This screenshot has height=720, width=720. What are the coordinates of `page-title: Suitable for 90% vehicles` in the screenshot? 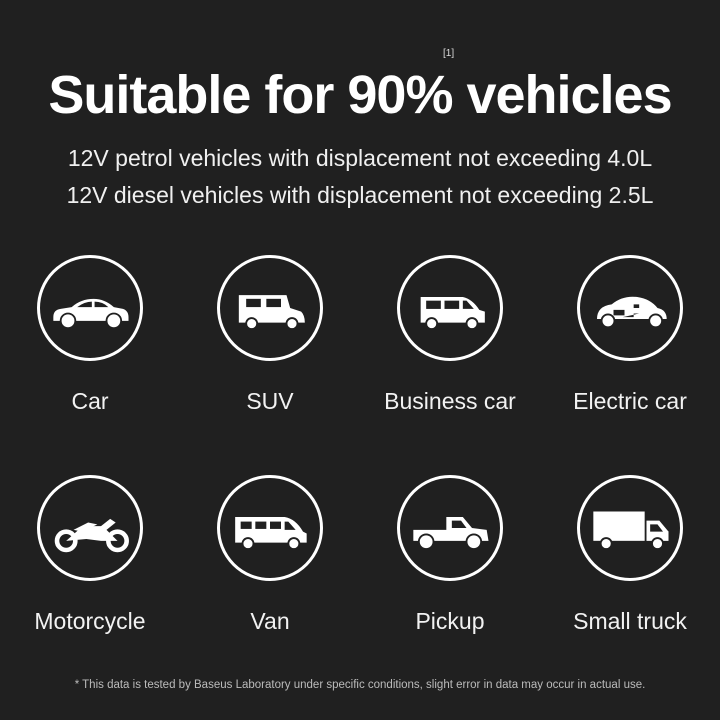 It's located at (360, 95).